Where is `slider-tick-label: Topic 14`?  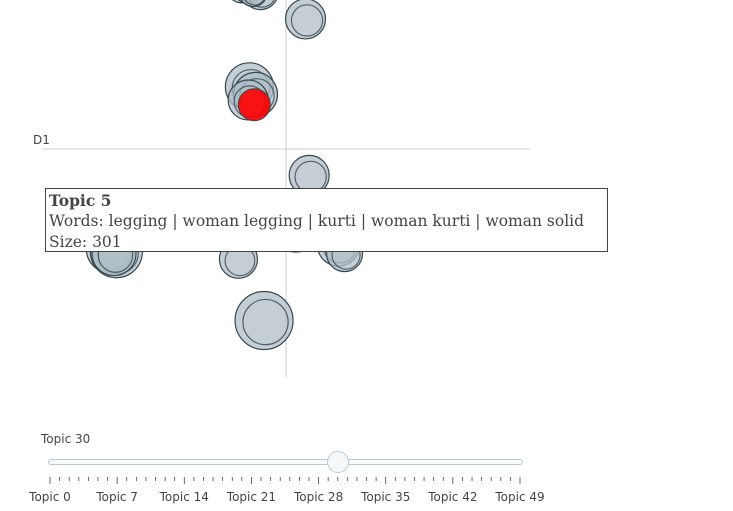
slider-tick-label: Topic 14 is located at coordinates (184, 497).